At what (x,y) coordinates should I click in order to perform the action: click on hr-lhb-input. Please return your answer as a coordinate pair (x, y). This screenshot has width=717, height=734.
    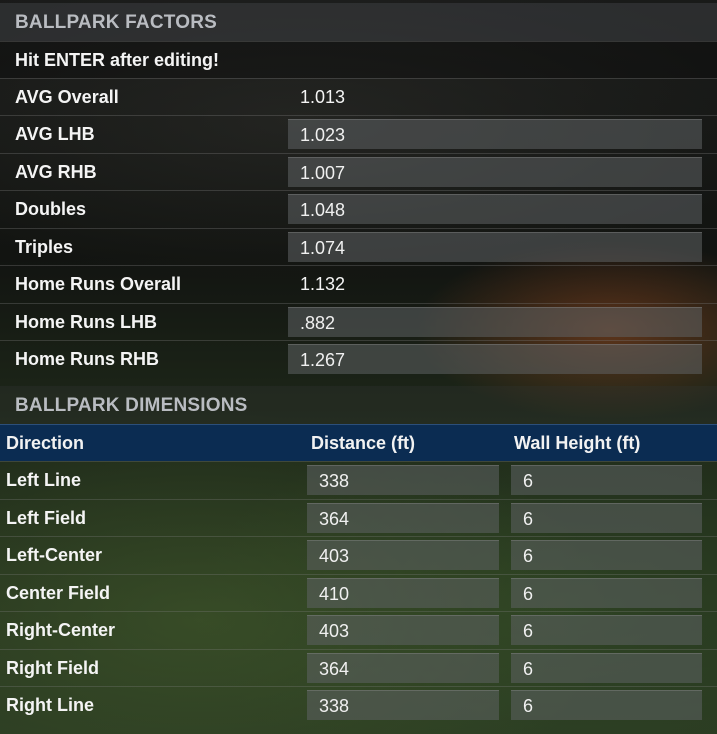
    Looking at the image, I should click on (495, 322).